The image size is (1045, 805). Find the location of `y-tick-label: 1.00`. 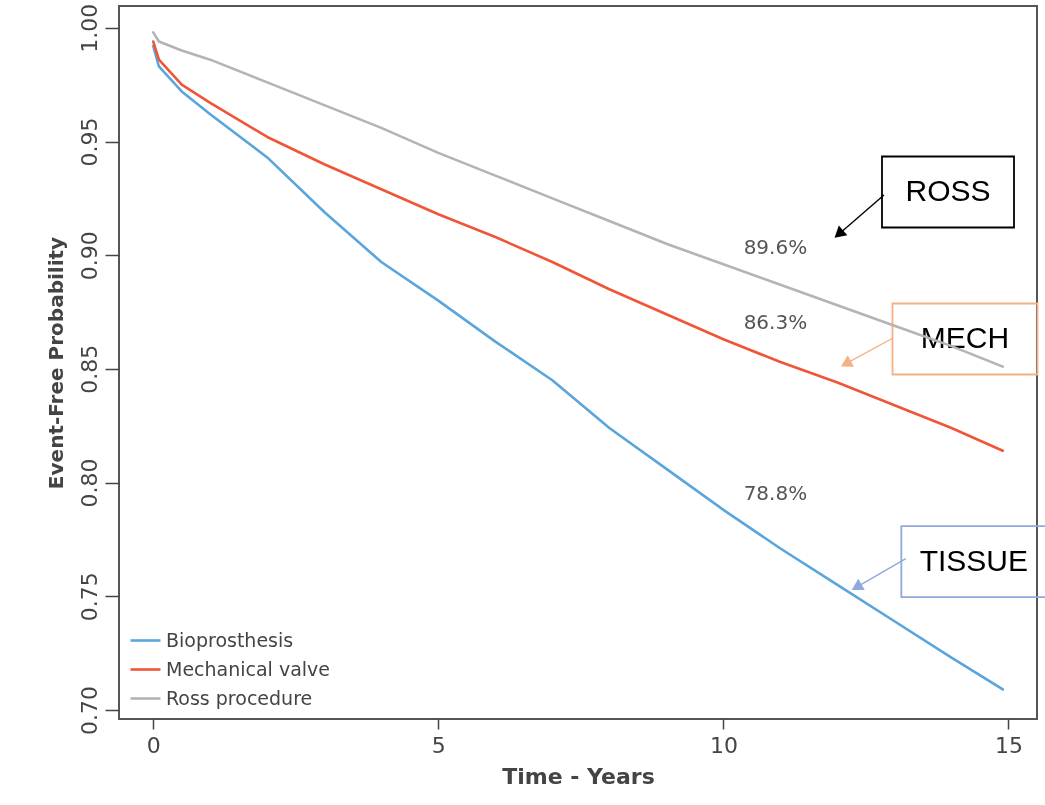

y-tick-label: 1.00 is located at coordinates (89, 28).